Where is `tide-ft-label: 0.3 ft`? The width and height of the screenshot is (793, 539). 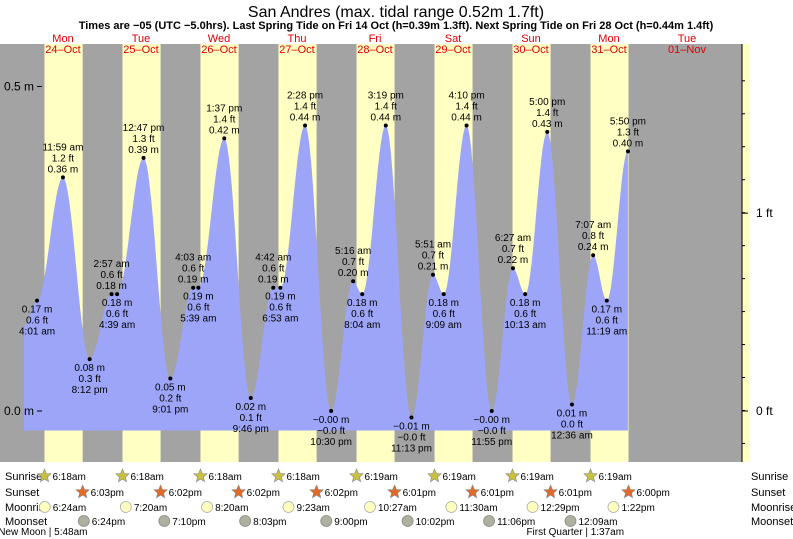
tide-ft-label: 0.3 ft is located at coordinates (90, 379).